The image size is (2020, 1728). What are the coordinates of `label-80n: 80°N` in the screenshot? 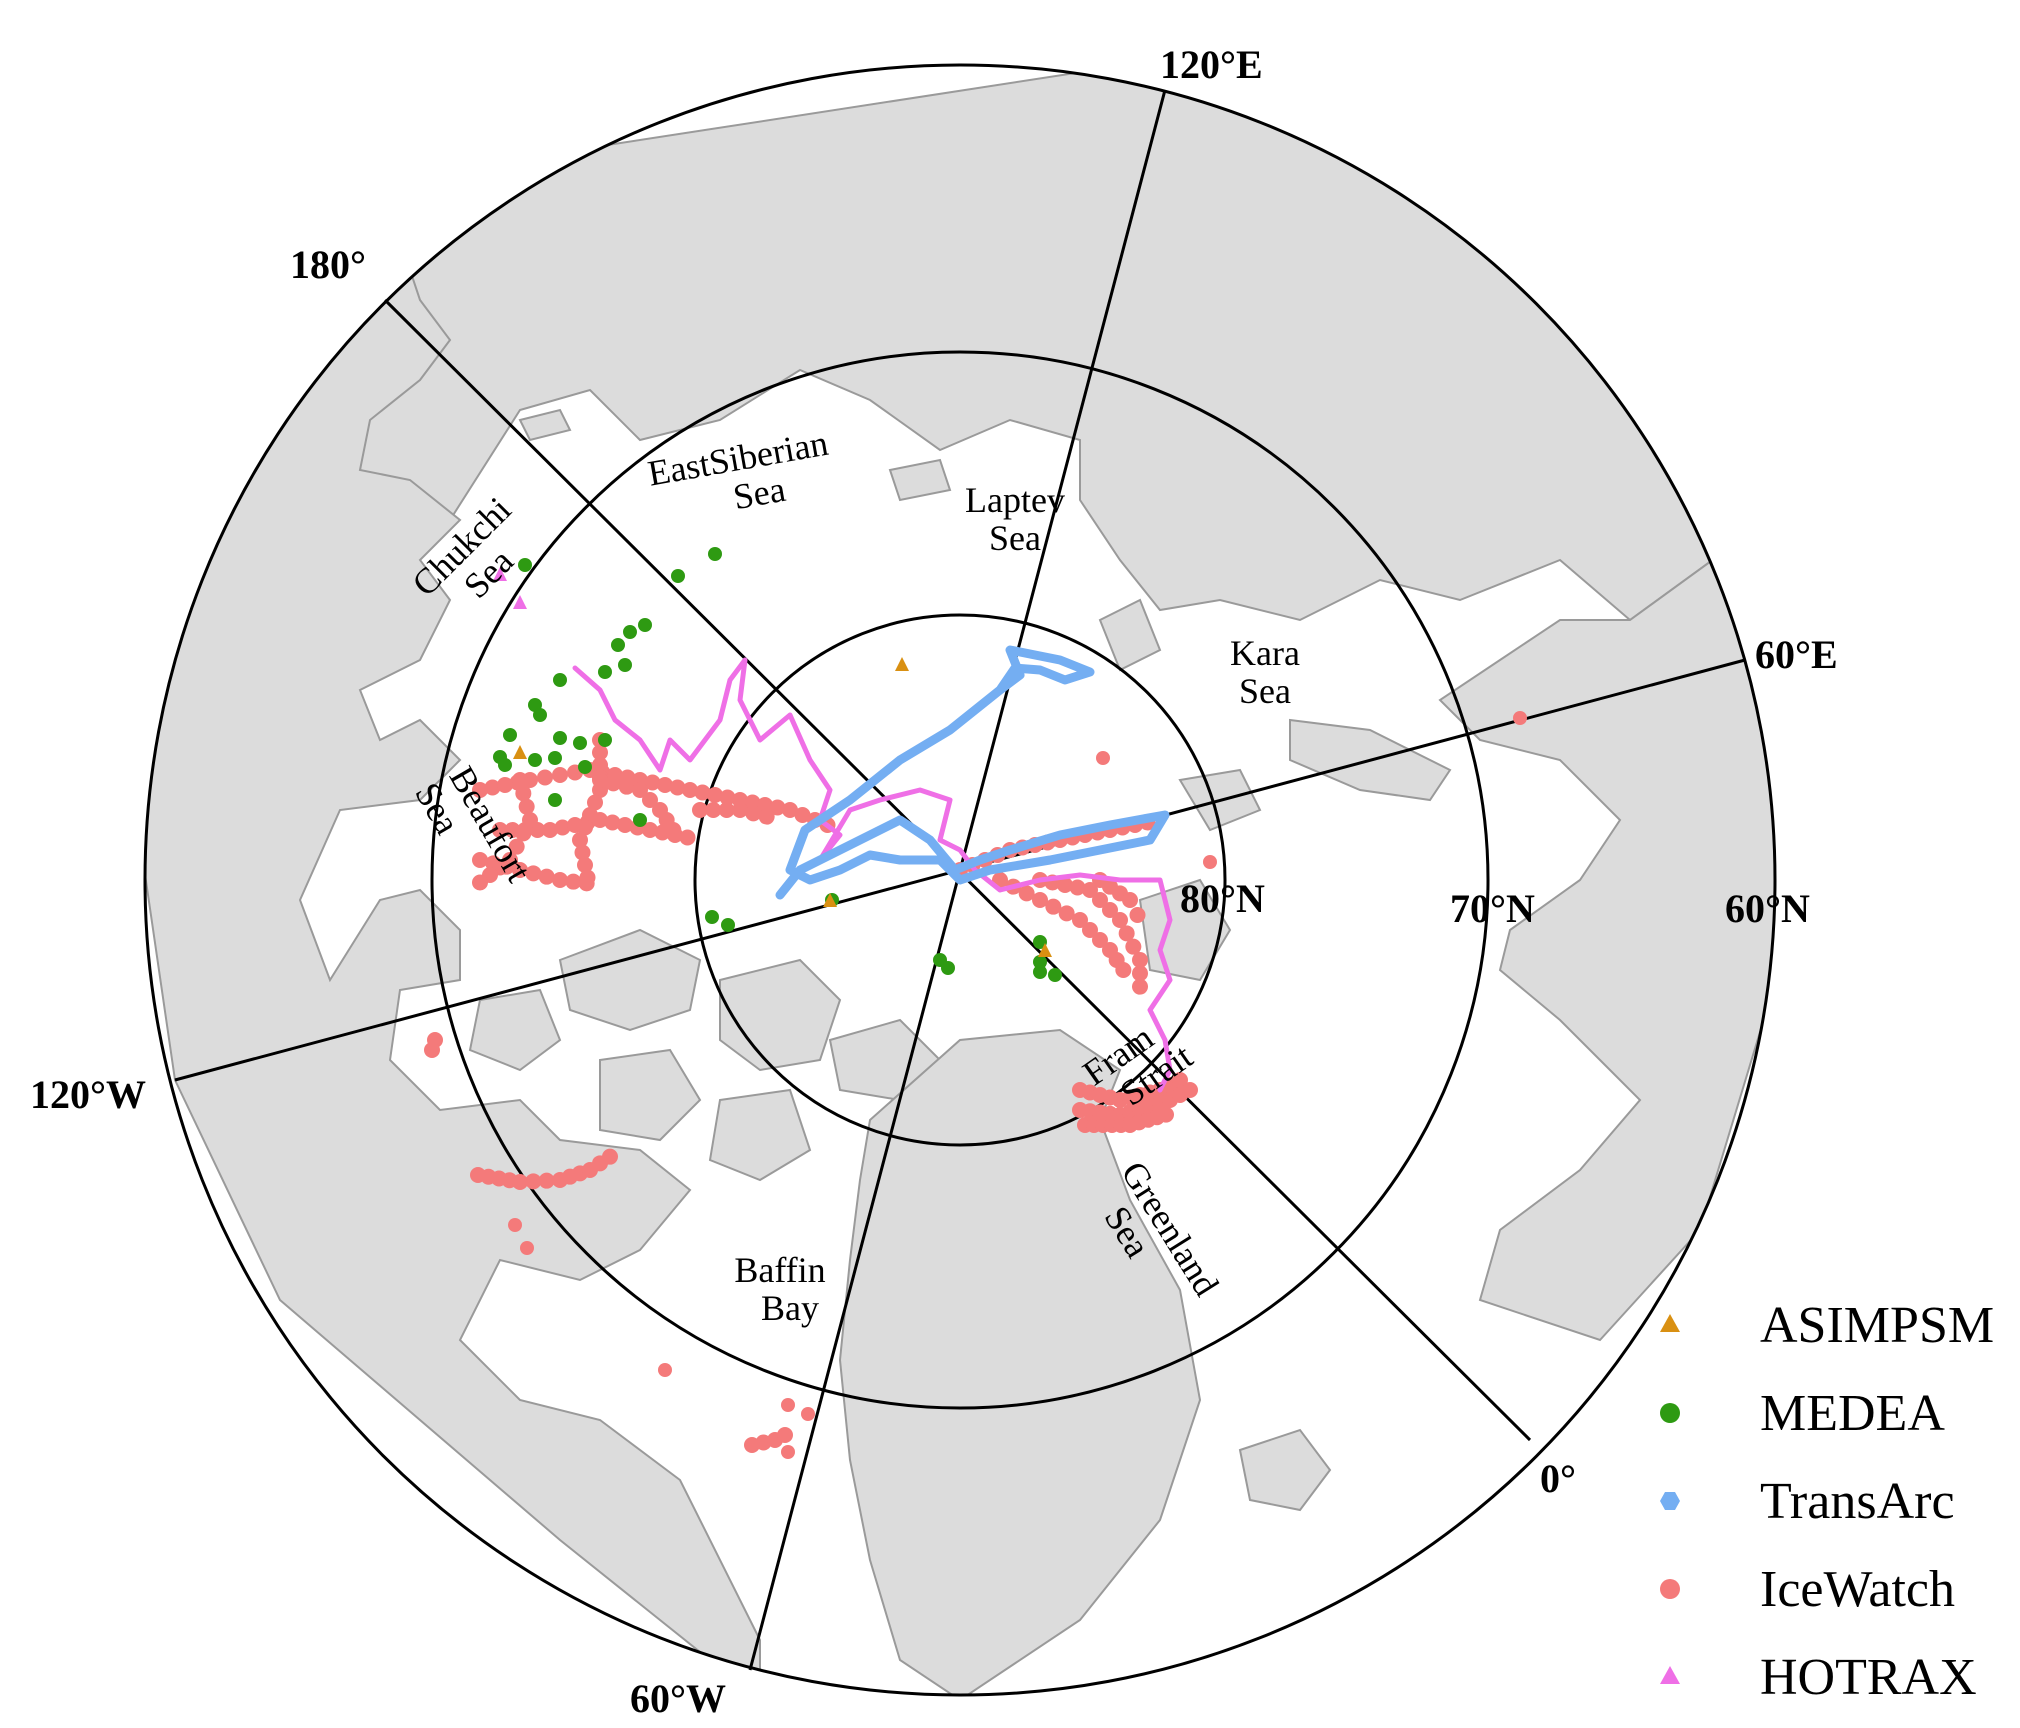 It's located at (1222, 898).